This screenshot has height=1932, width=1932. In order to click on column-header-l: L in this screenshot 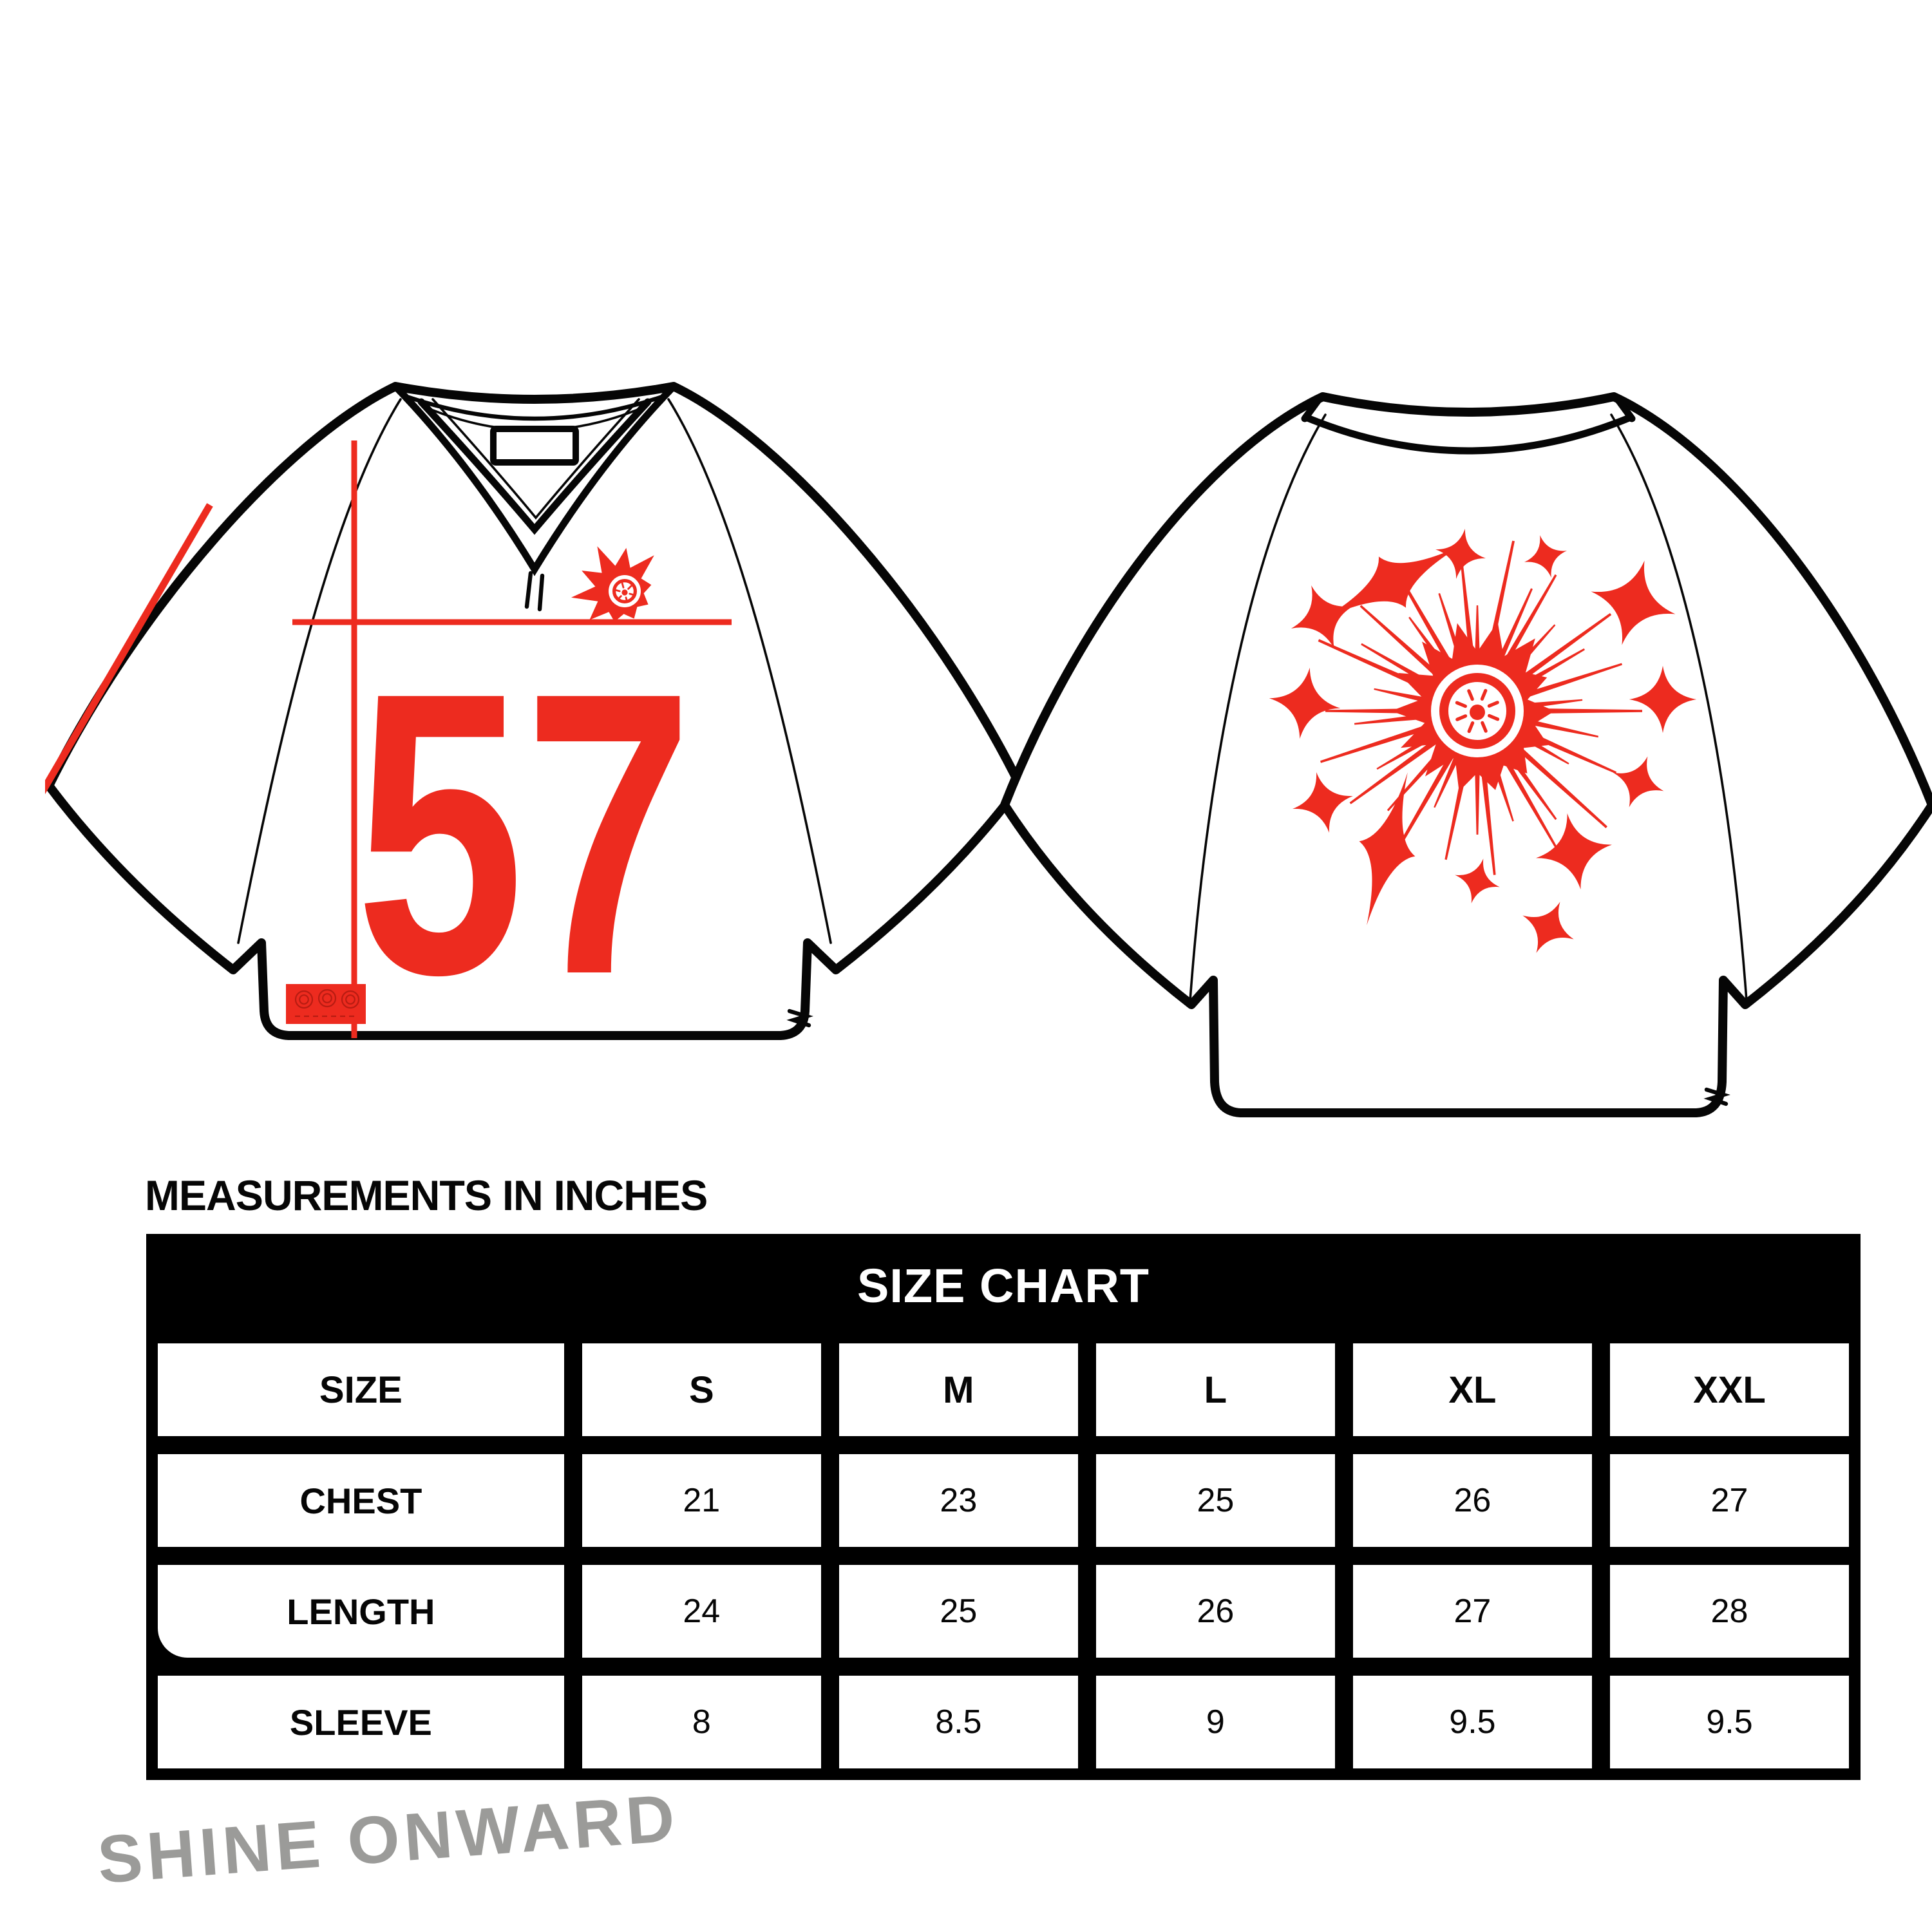, I will do `click(1215, 1389)`.